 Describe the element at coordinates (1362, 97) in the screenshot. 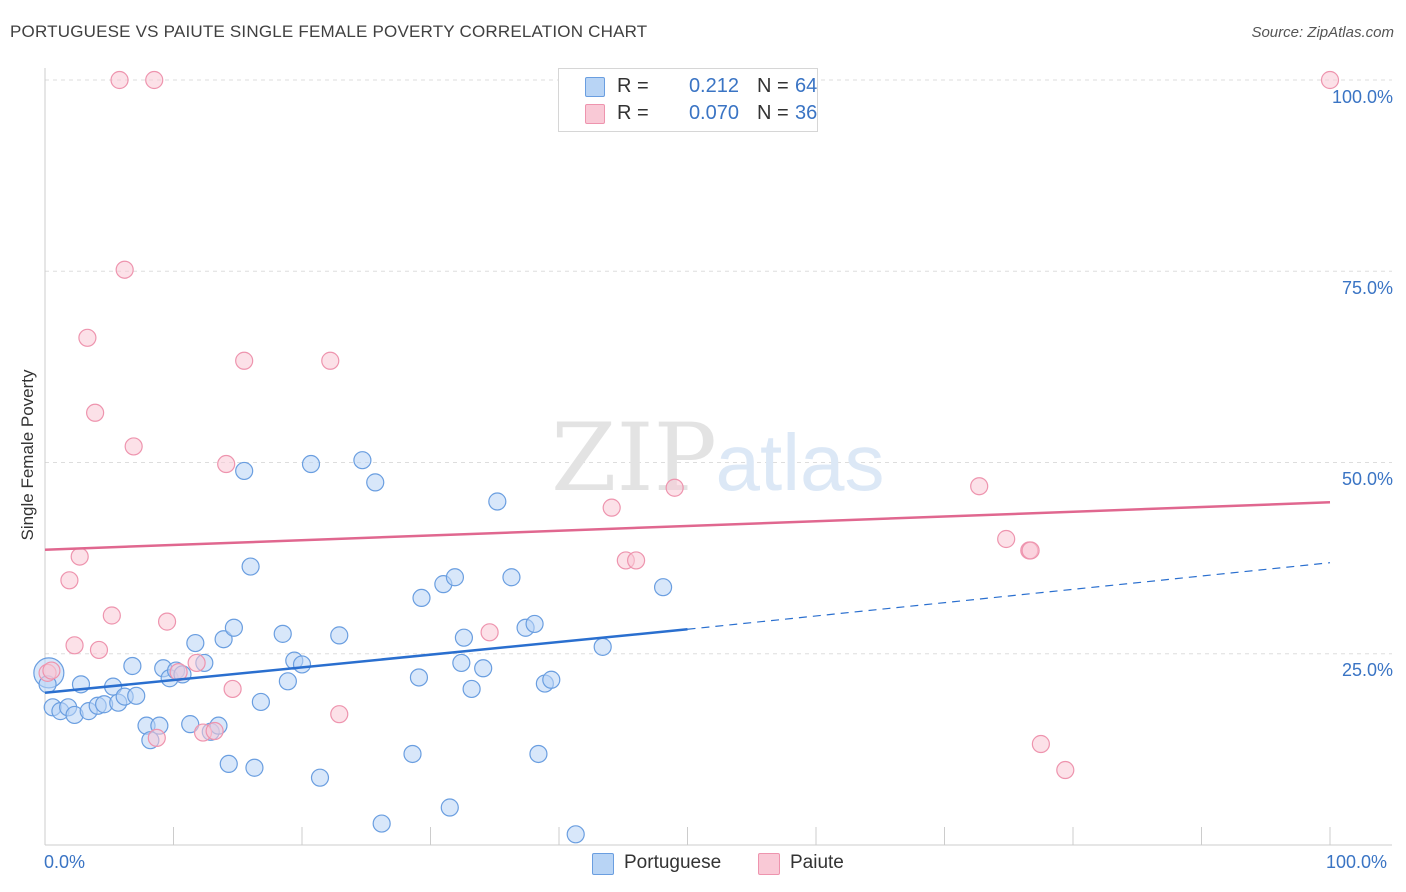

I see `y-tick-label: 100.0%` at that location.